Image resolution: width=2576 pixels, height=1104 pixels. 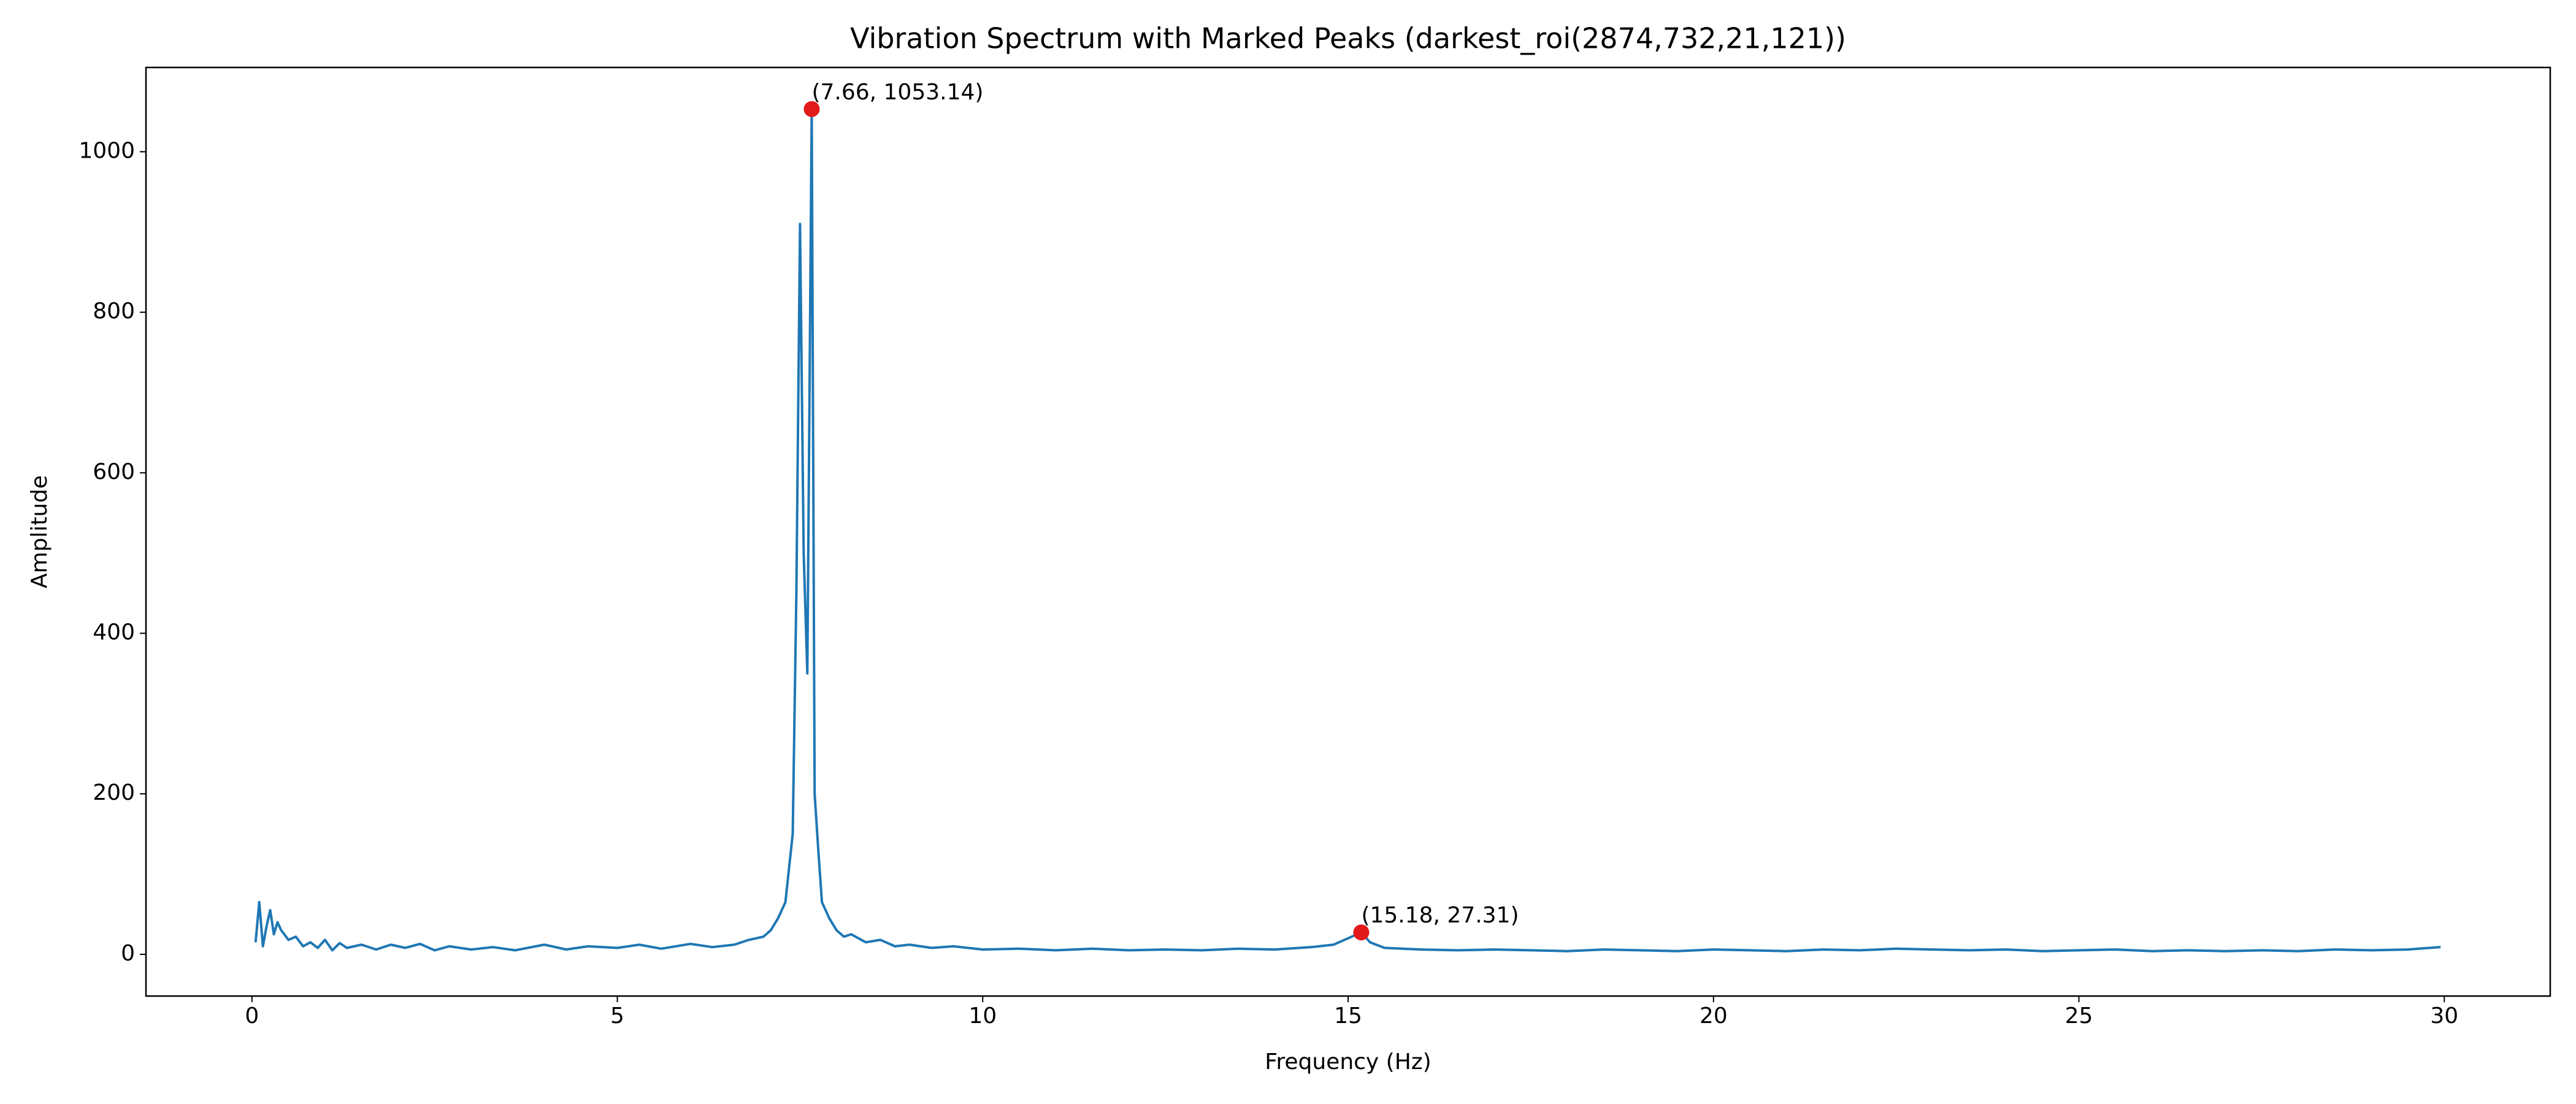 What do you see at coordinates (114, 472) in the screenshot?
I see `y-tick-label: 600` at bounding box center [114, 472].